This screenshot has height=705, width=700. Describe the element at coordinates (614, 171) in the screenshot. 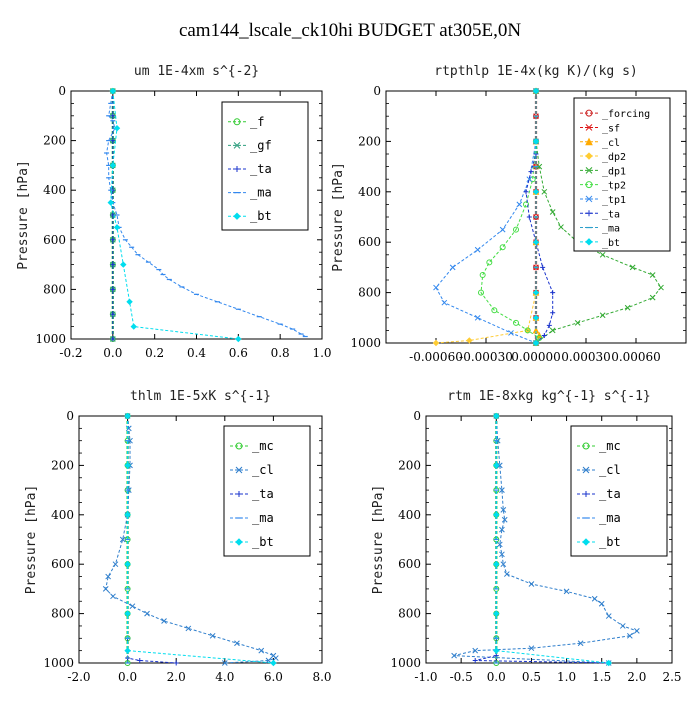

I see `legend-label: _dp1` at that location.